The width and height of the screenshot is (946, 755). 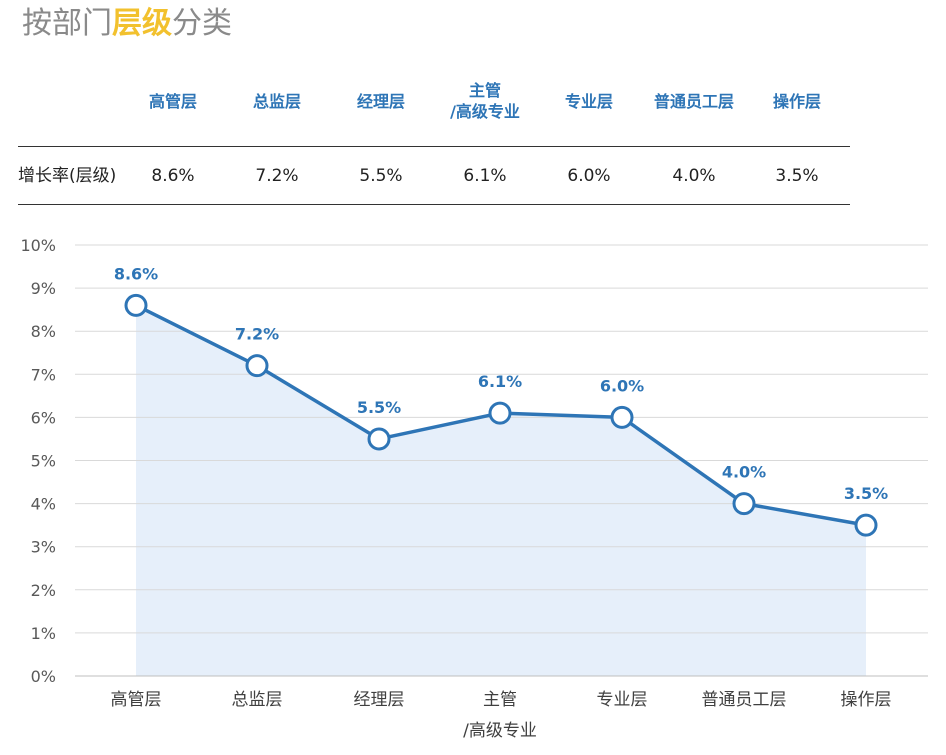 I want to click on x-tick-label: 专业层, so click(x=622, y=700).